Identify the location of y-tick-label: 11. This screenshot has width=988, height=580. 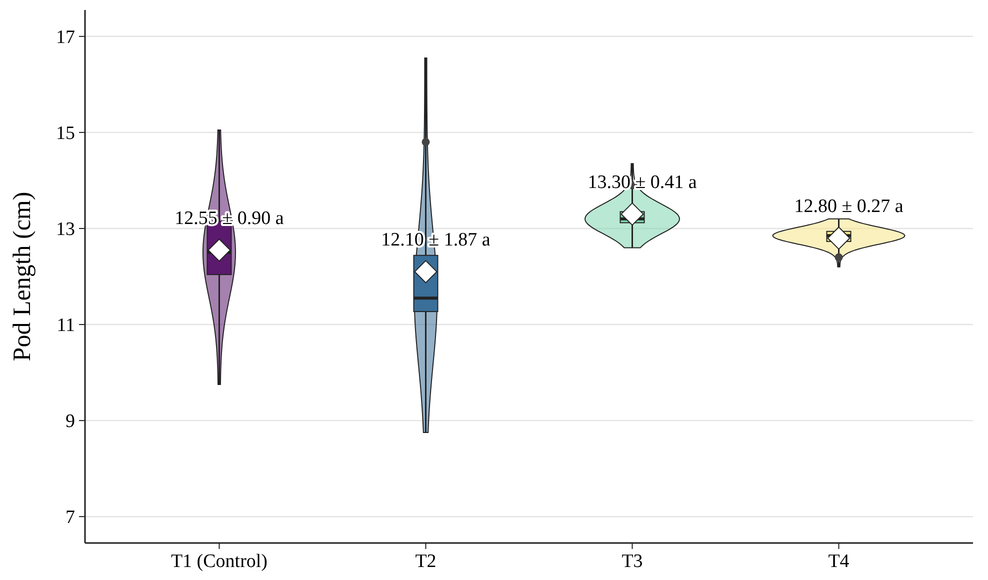
(65, 325).